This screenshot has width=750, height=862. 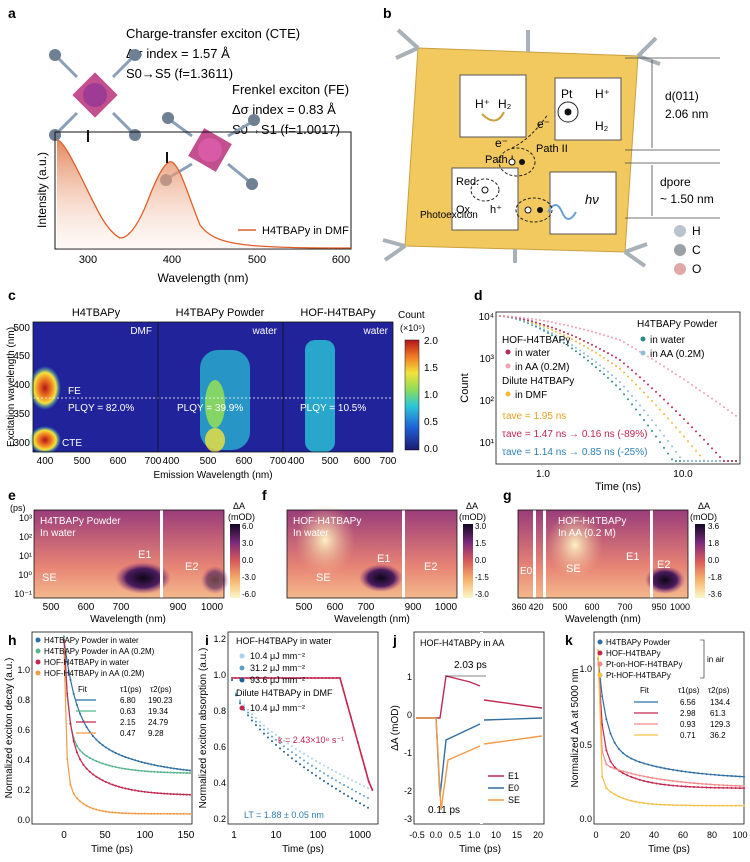 I want to click on h-xtick: 50, so click(x=105, y=835).